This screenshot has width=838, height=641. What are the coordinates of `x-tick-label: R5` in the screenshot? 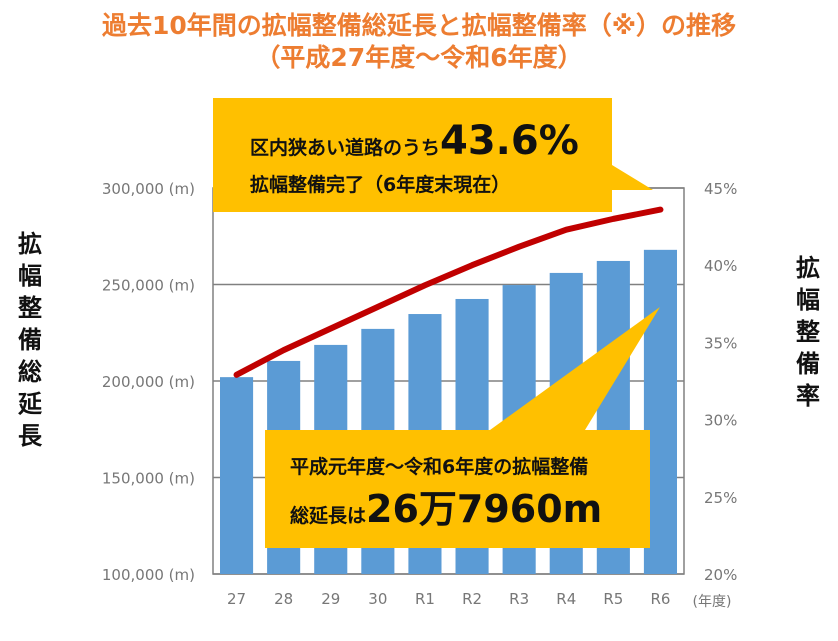 It's located at (613, 599).